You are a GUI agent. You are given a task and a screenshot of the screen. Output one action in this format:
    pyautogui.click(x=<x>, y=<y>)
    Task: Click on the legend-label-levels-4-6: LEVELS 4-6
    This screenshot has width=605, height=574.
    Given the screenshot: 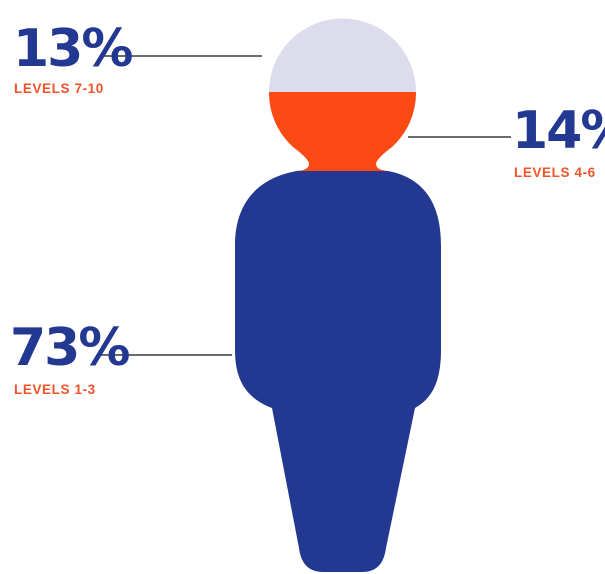 What is the action you would take?
    pyautogui.click(x=555, y=172)
    